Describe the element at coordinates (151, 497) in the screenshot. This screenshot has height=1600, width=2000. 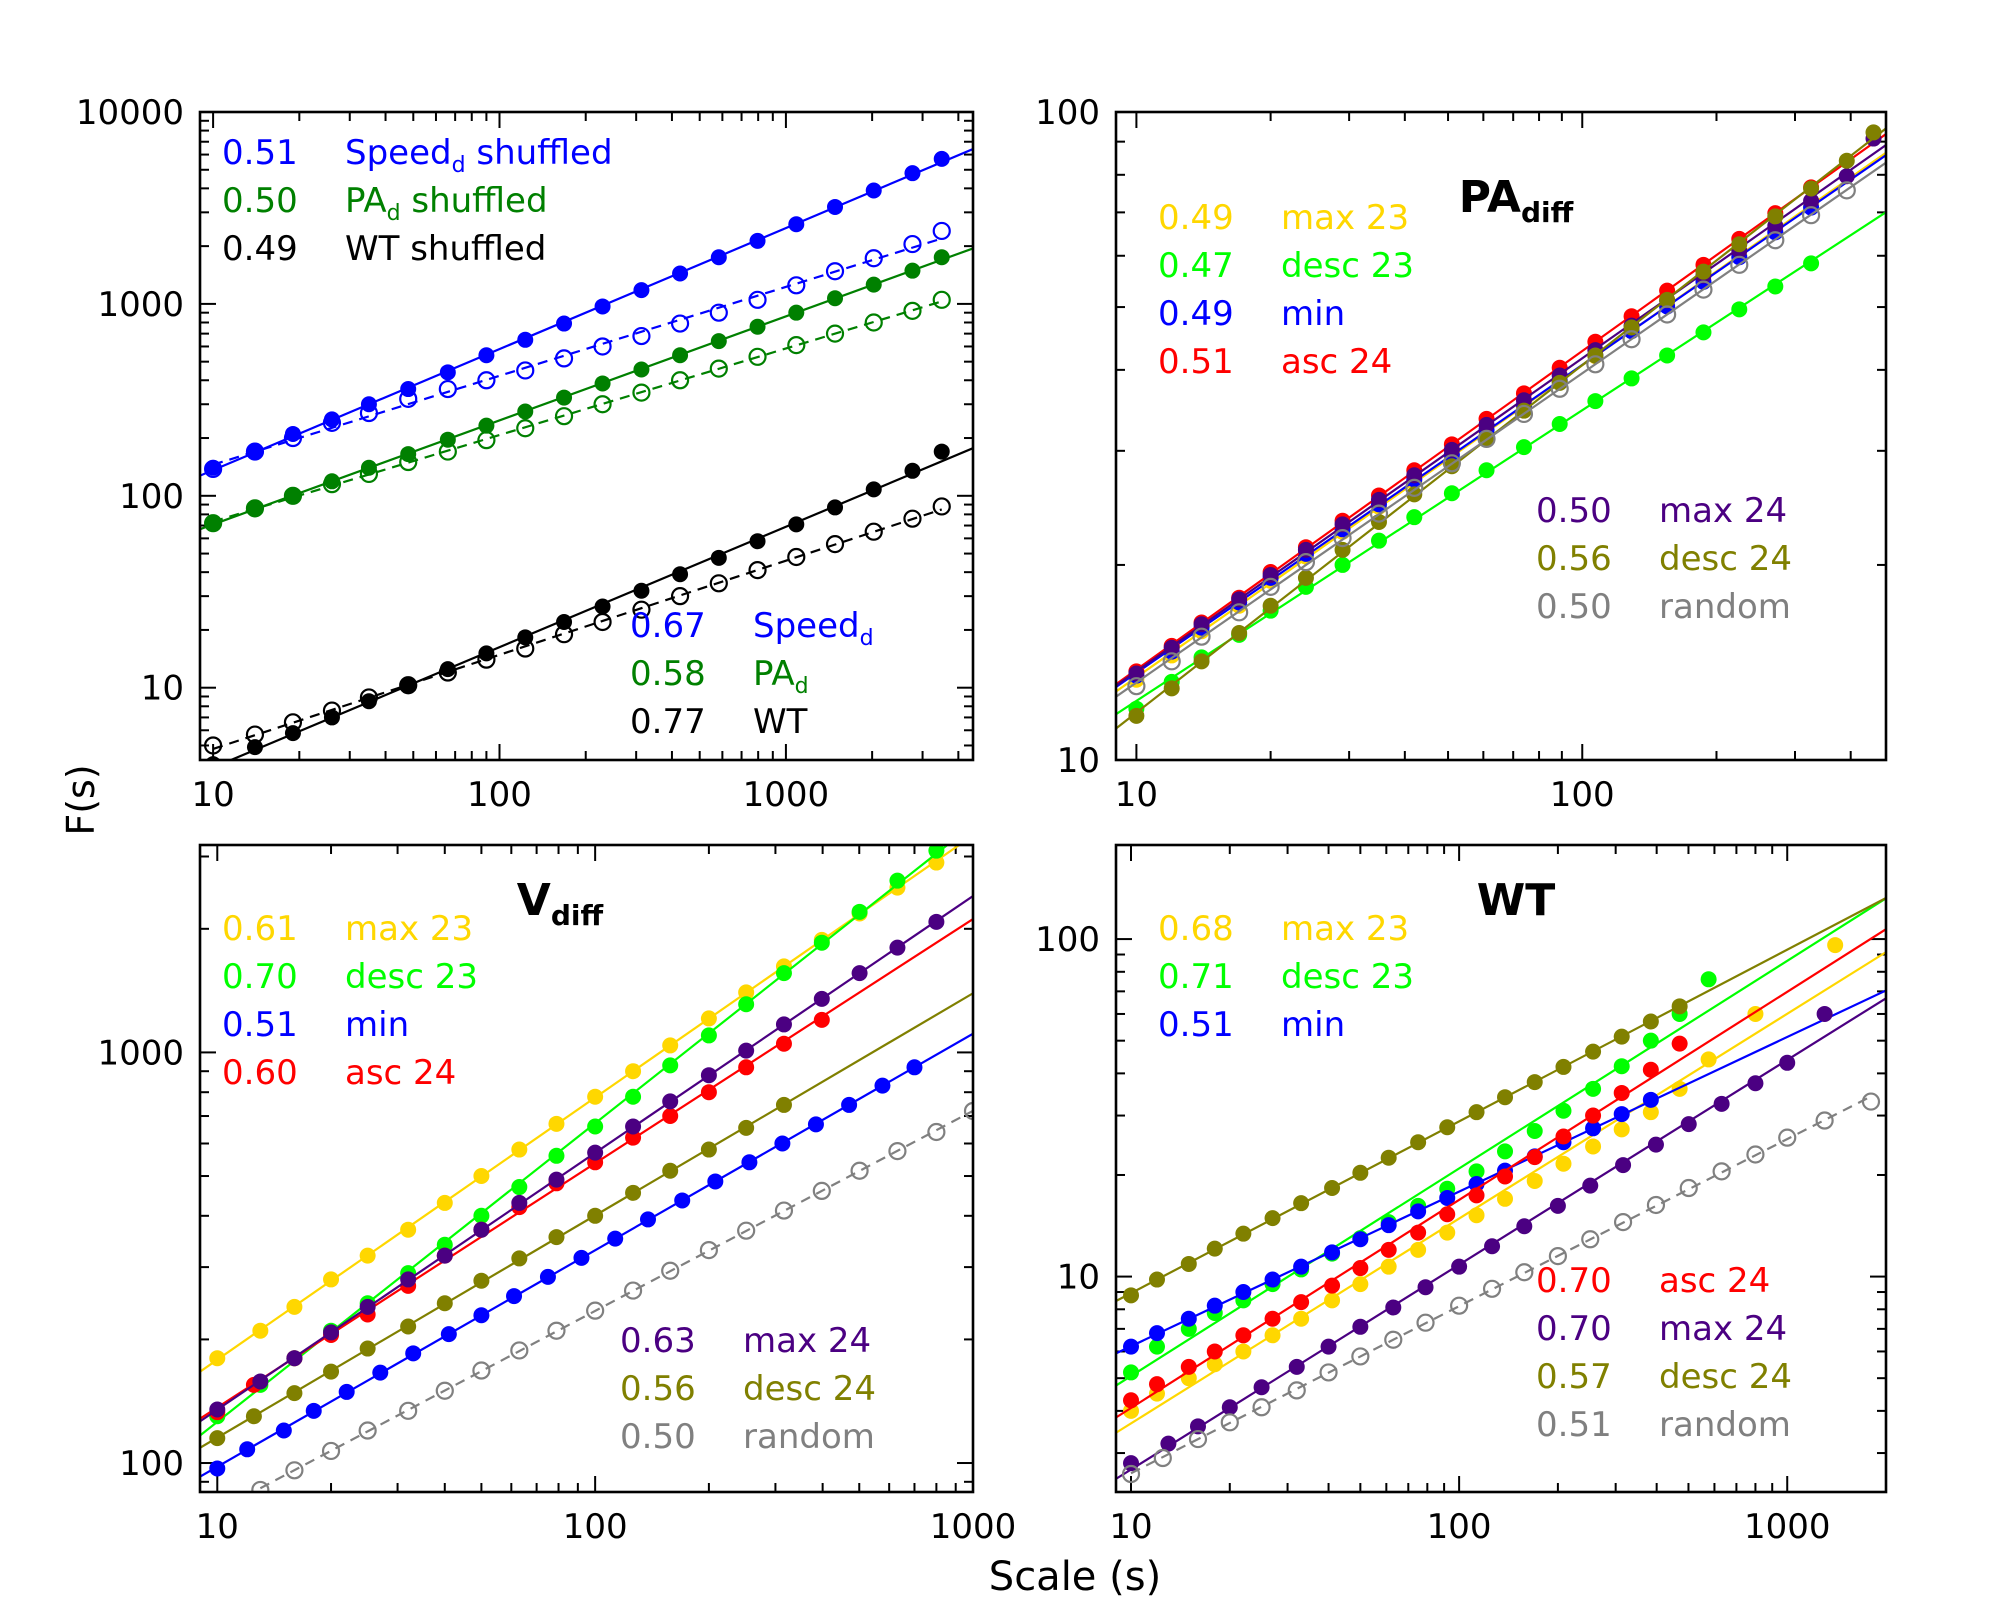
I see `y-tick-label: 100` at that location.